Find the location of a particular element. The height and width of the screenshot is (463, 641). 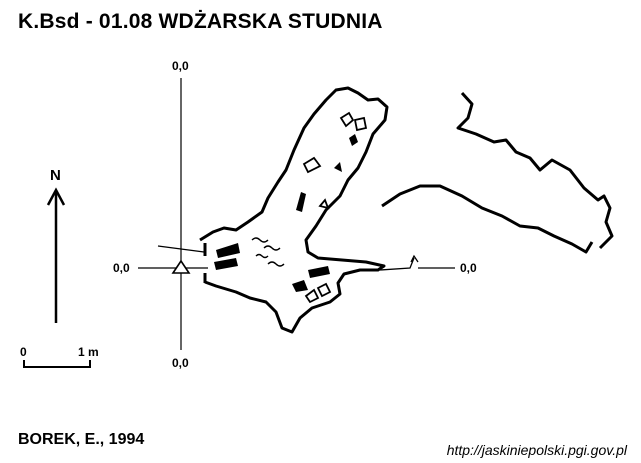

survey-pointer-right is located at coordinates (397, 264).